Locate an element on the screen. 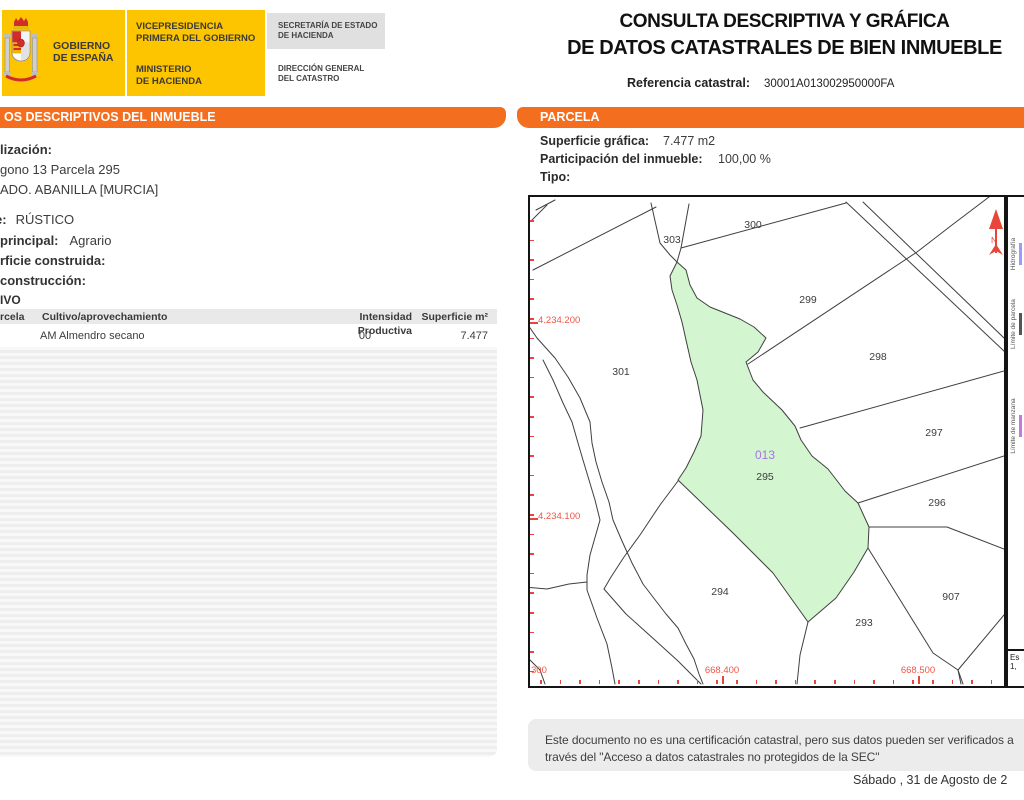  legend-item-label: Límite de parcela is located at coordinates (1013, 324).